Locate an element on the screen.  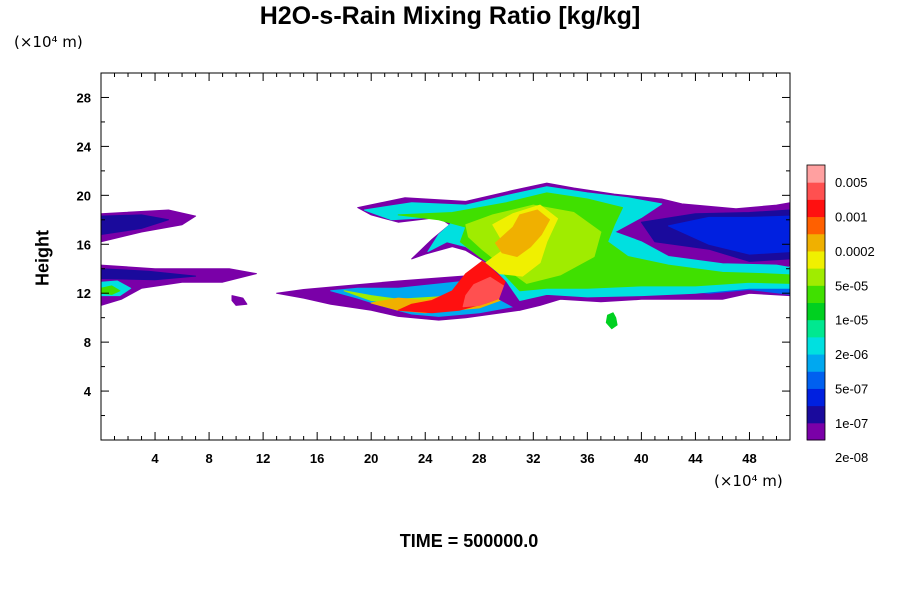
colorbar-label: 0.001 is located at coordinates (851, 217).